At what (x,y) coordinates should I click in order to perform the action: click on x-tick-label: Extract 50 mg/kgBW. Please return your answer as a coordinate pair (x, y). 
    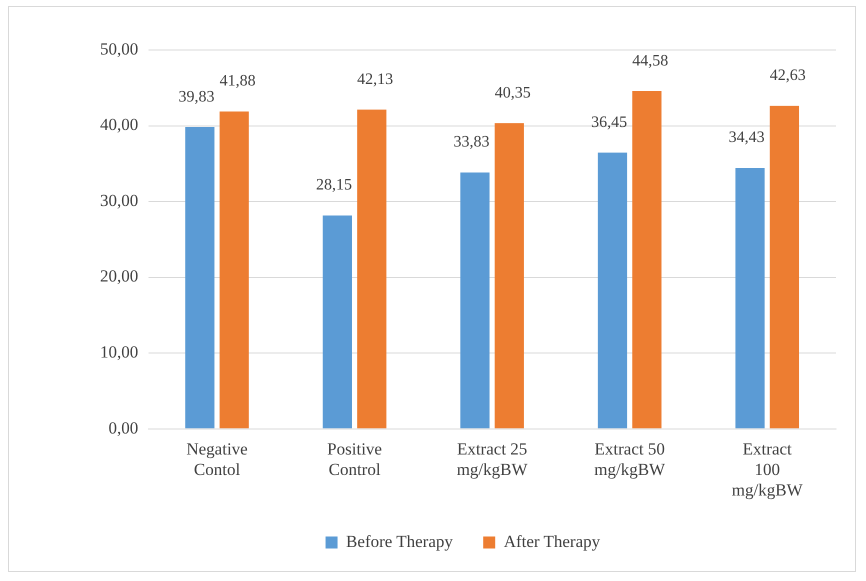
    Looking at the image, I should click on (630, 459).